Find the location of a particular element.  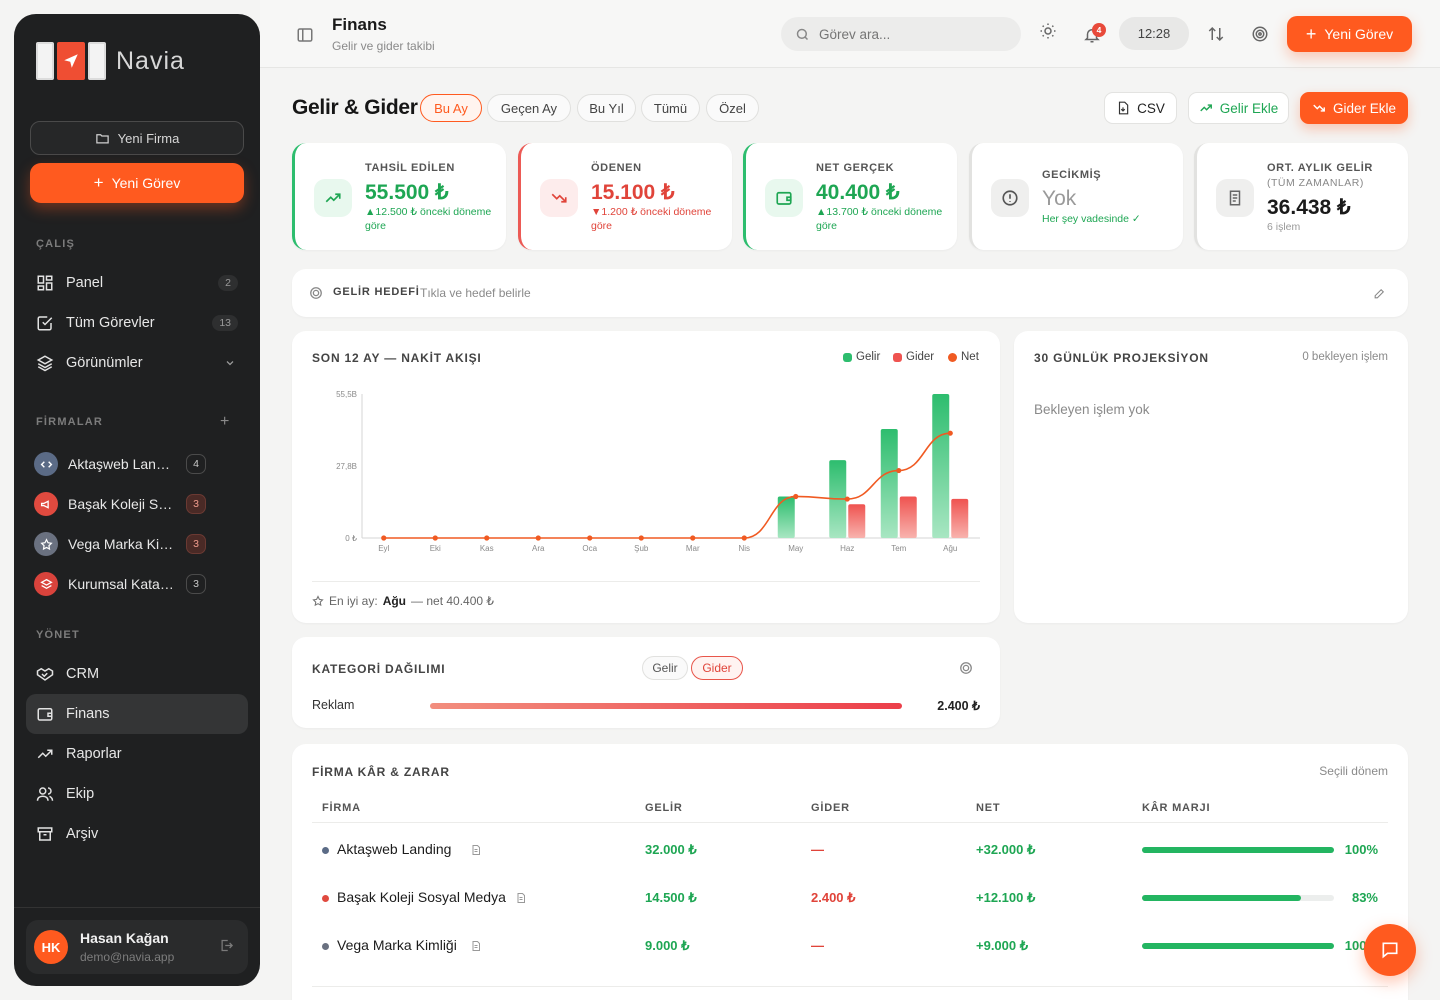

kpi-label: NET GERÇEK is located at coordinates (855, 168).